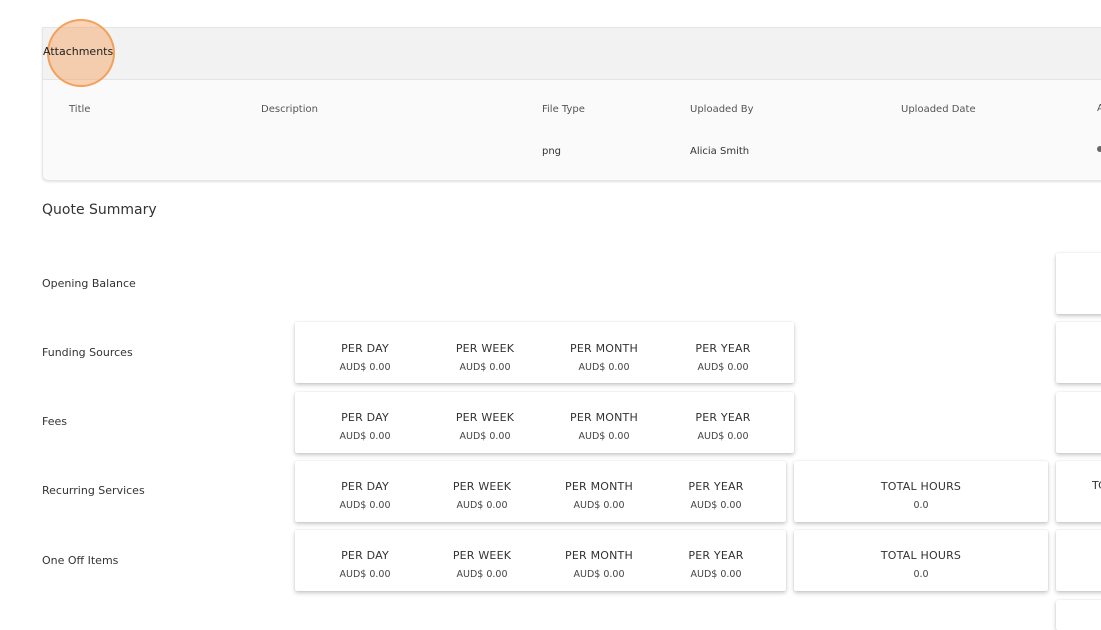  What do you see at coordinates (1078, 283) in the screenshot?
I see `opening-balance-card` at bounding box center [1078, 283].